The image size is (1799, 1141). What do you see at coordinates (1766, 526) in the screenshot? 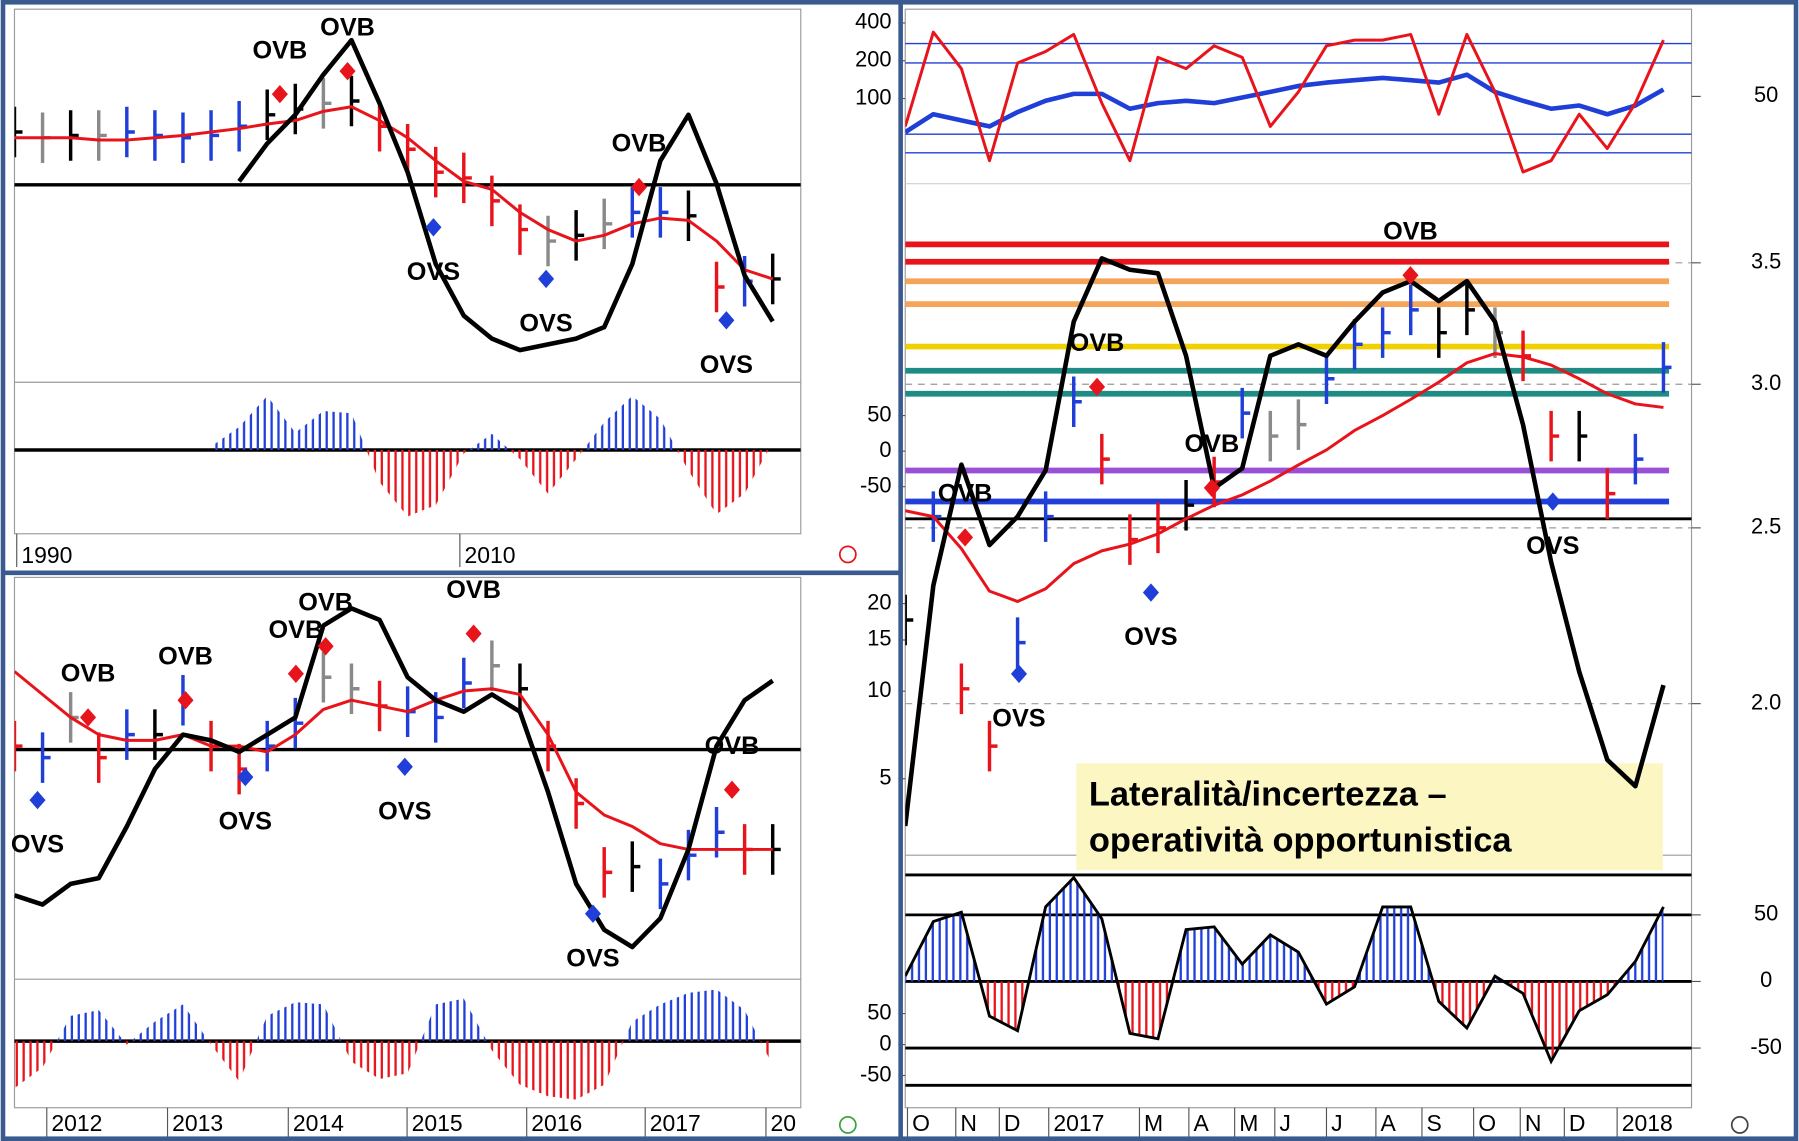
I see `y-tick-label: 2.5` at bounding box center [1766, 526].